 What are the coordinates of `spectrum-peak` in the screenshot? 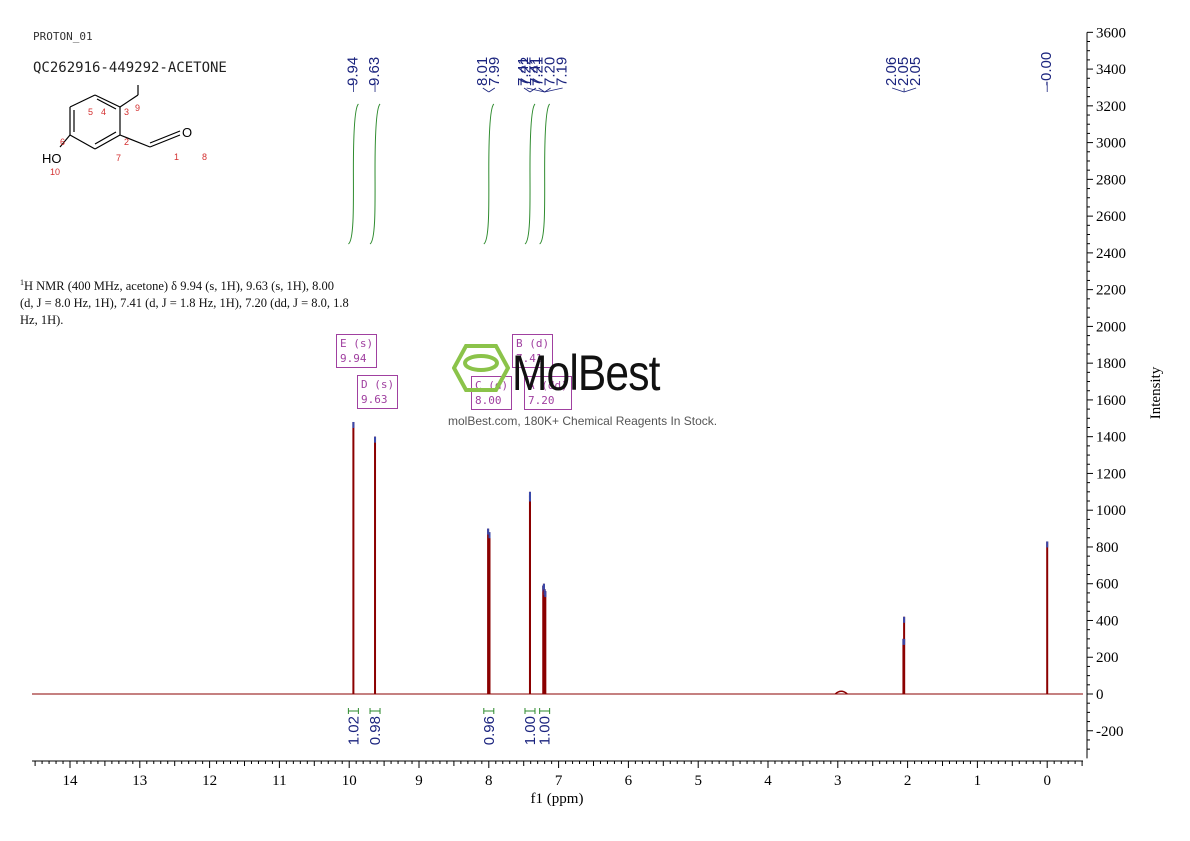 It's located at (841, 692).